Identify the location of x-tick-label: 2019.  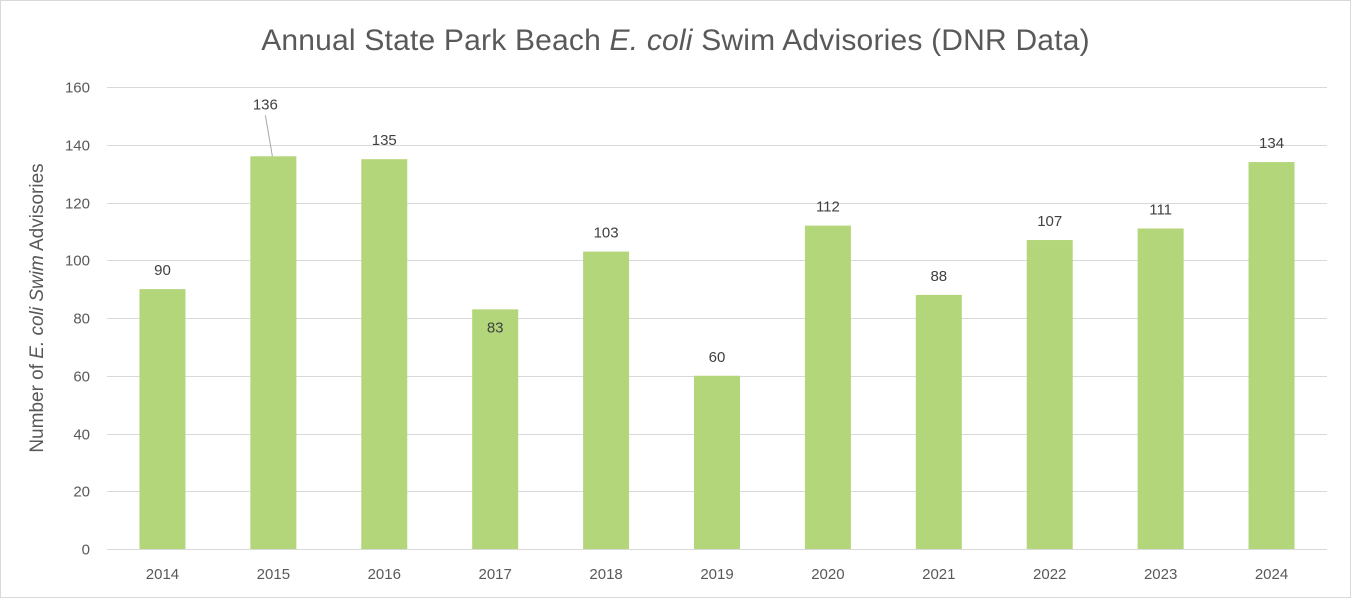
(716, 574).